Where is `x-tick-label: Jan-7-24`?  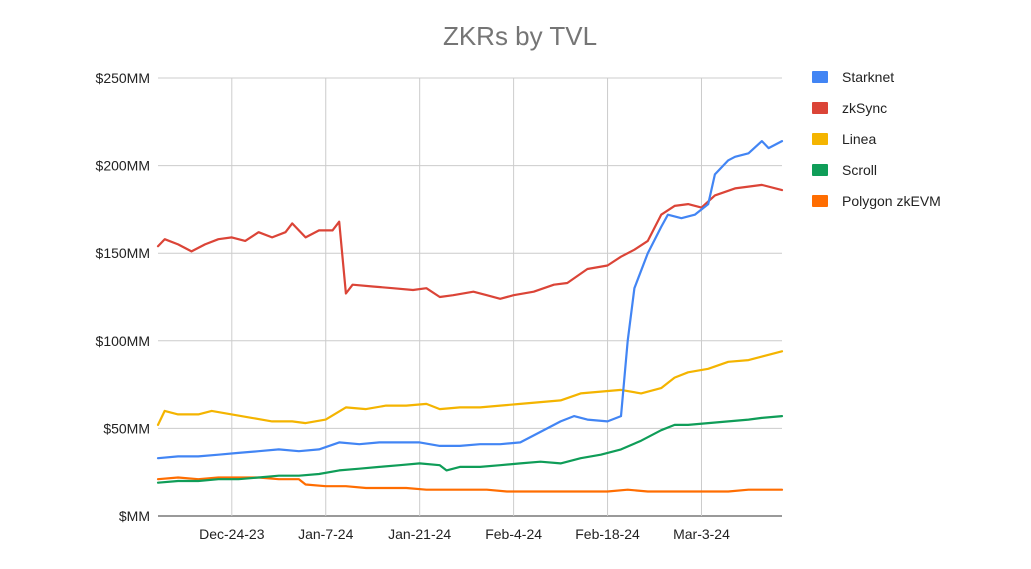
x-tick-label: Jan-7-24 is located at coordinates (325, 534).